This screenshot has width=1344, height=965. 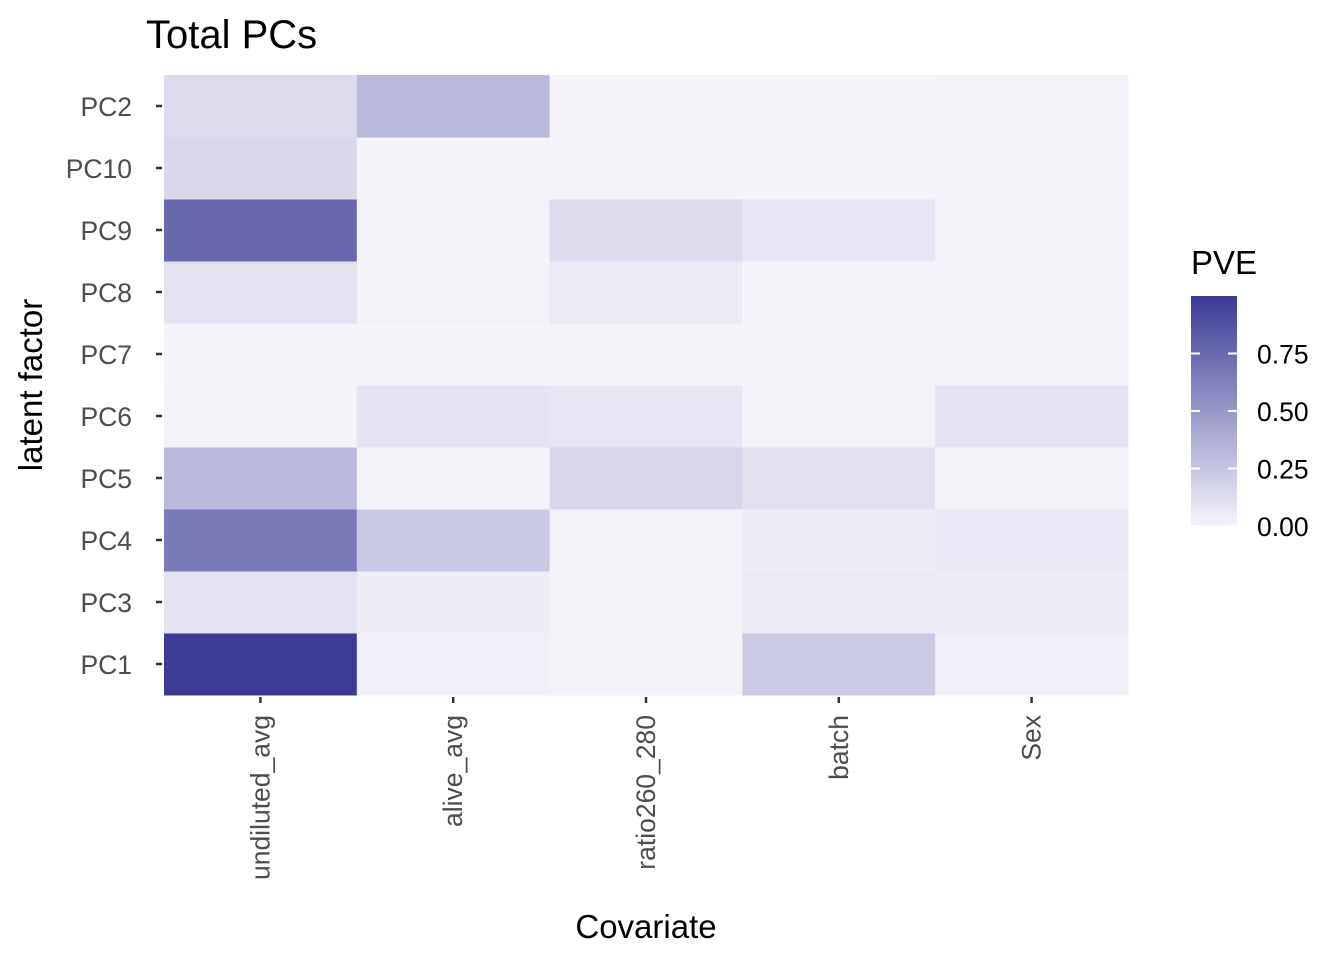 What do you see at coordinates (1283, 355) in the screenshot?
I see `legend-tick-label: 0.75` at bounding box center [1283, 355].